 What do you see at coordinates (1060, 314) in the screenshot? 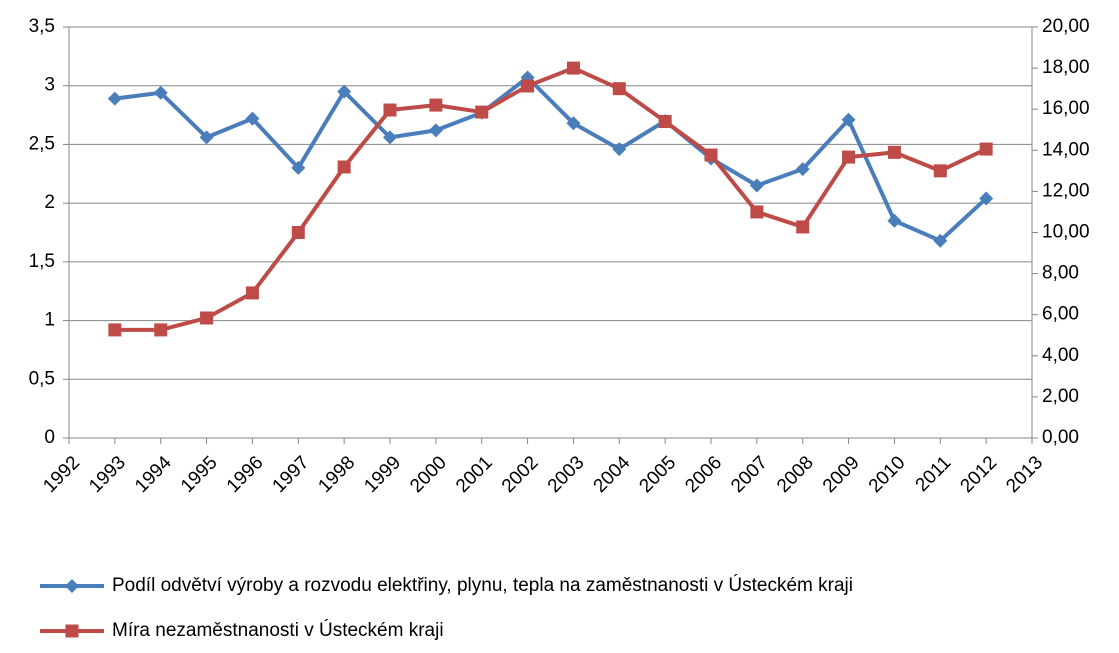
I see `y2-tick-label: 6,00` at bounding box center [1060, 314].